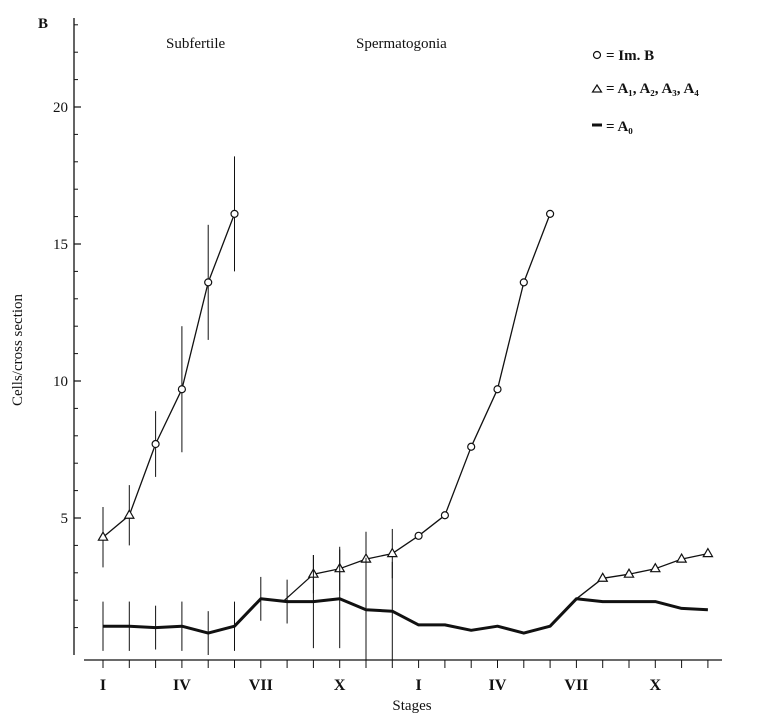 The image size is (757, 719). Describe the element at coordinates (630, 56) in the screenshot. I see `legend-entry-im-b: = Im. B` at that location.